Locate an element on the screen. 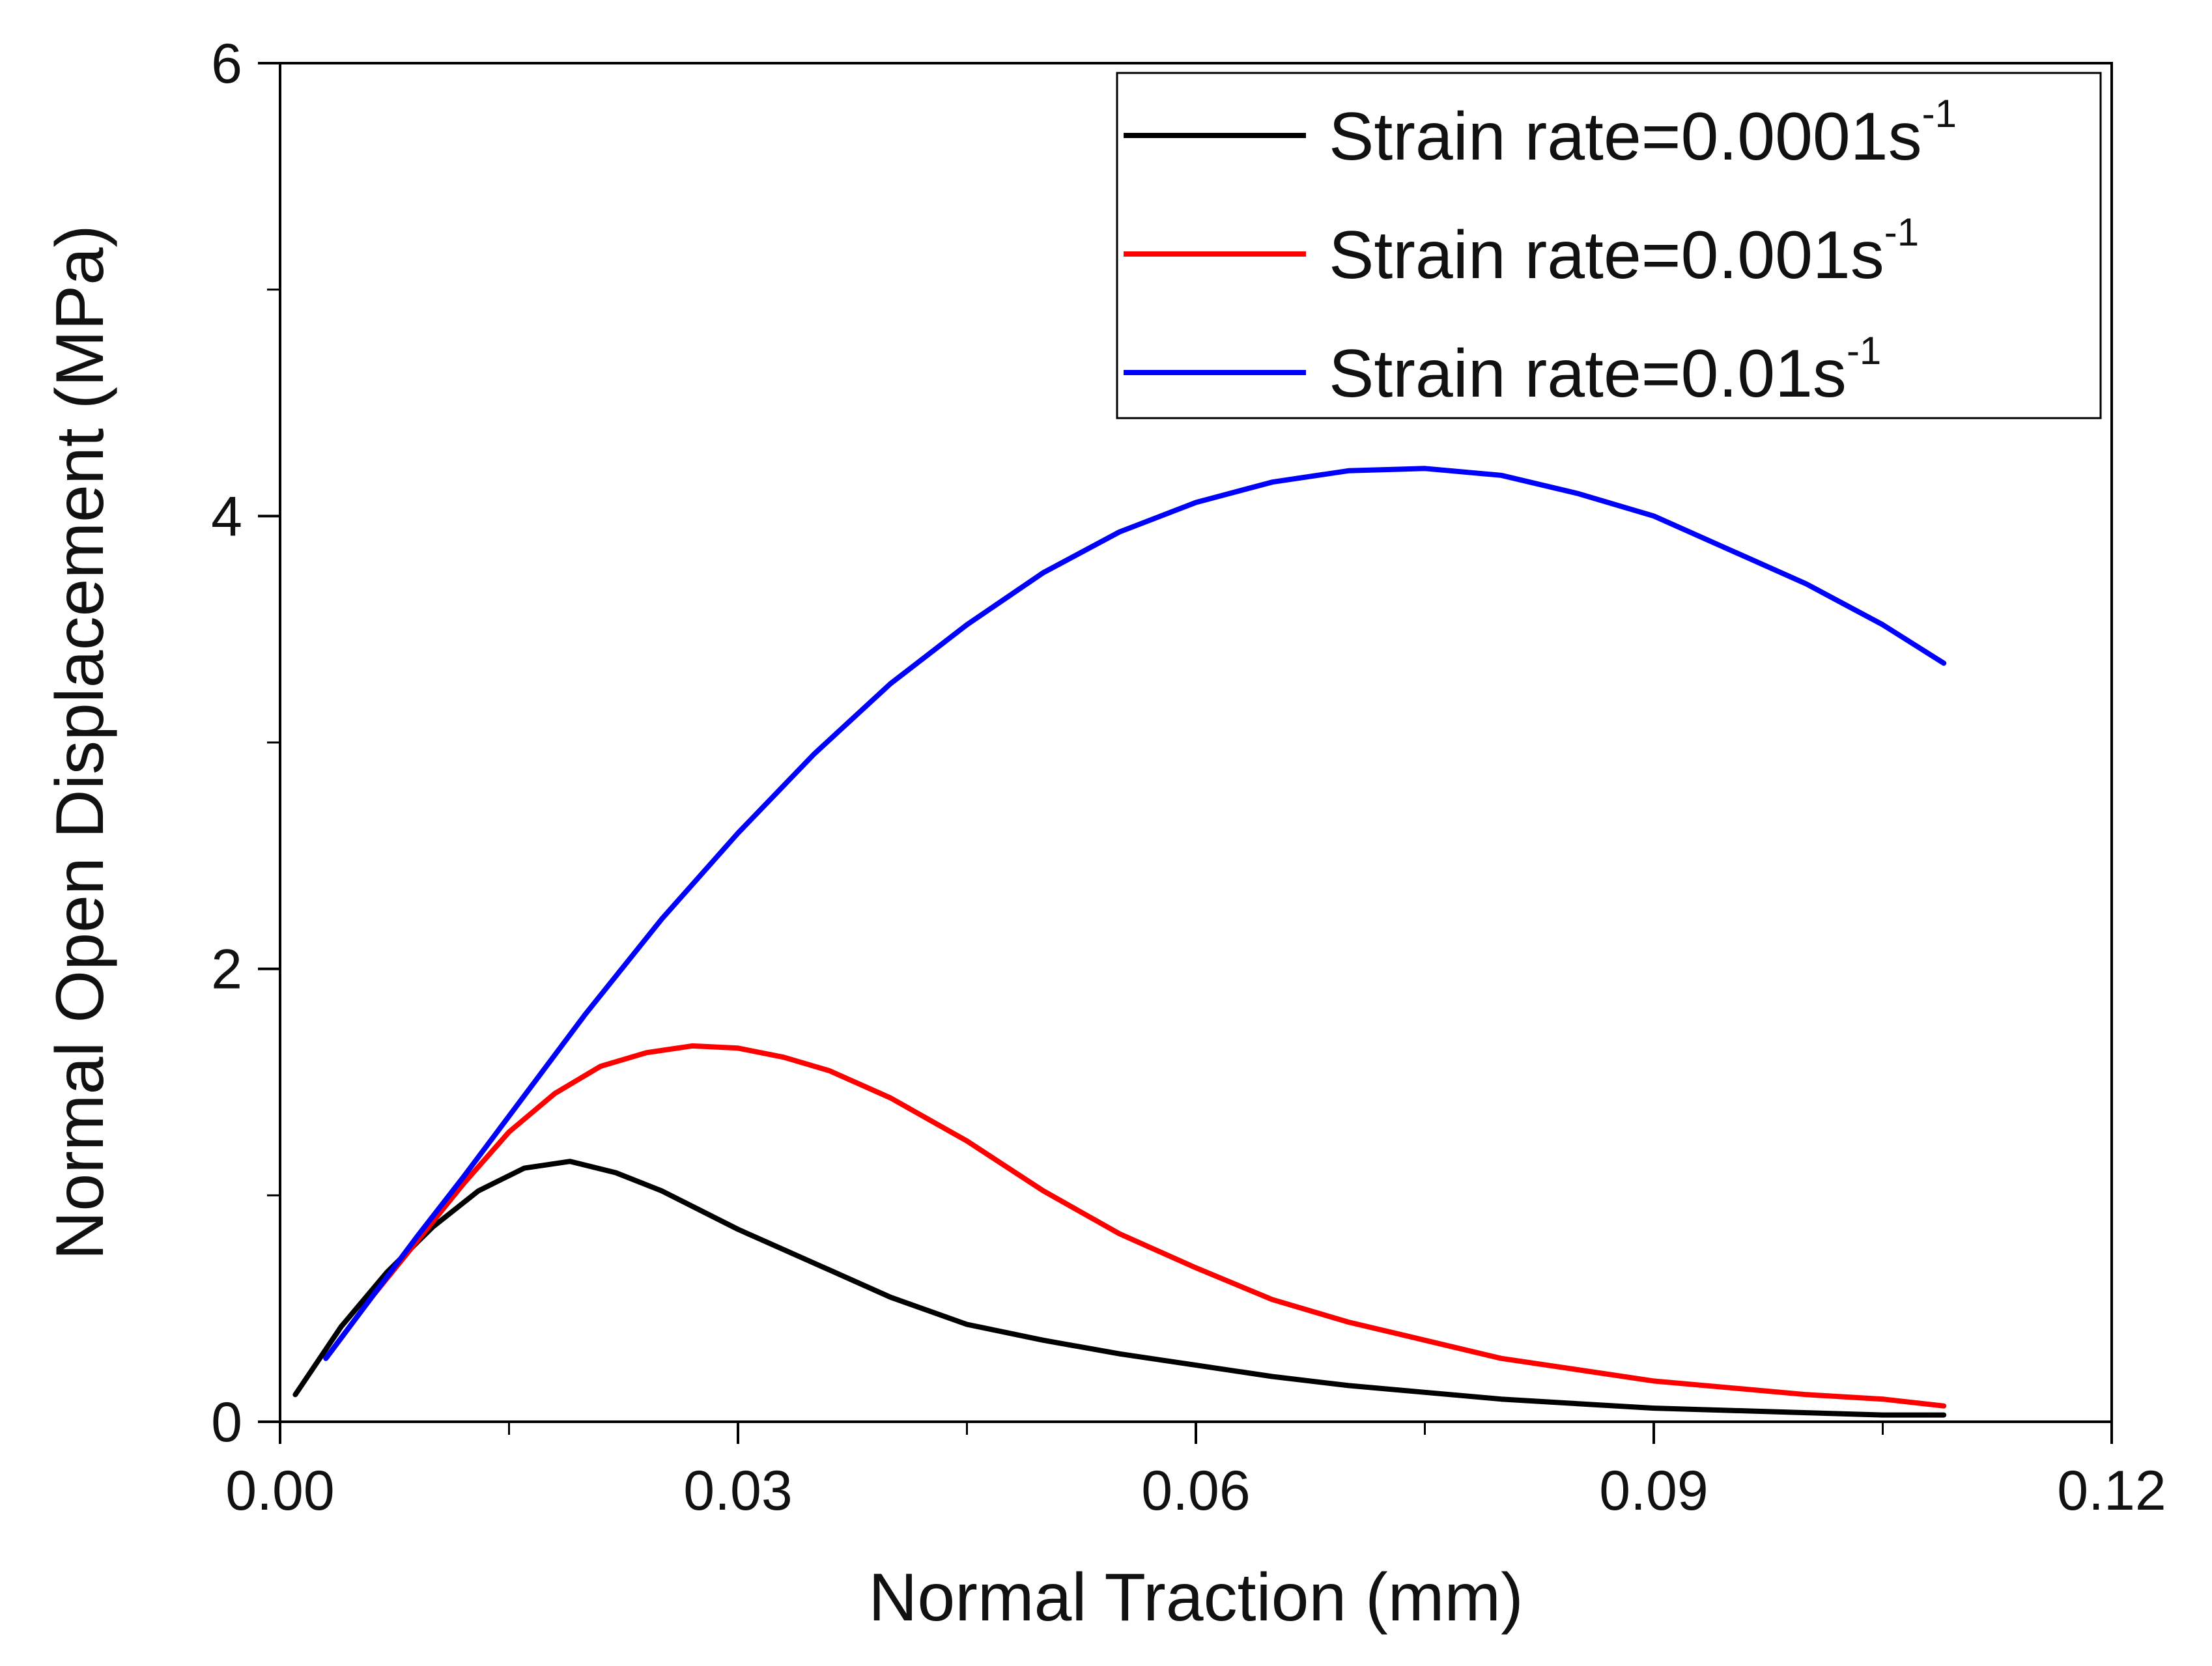  x-tick-label-3: 0.09 is located at coordinates (1653, 1491).